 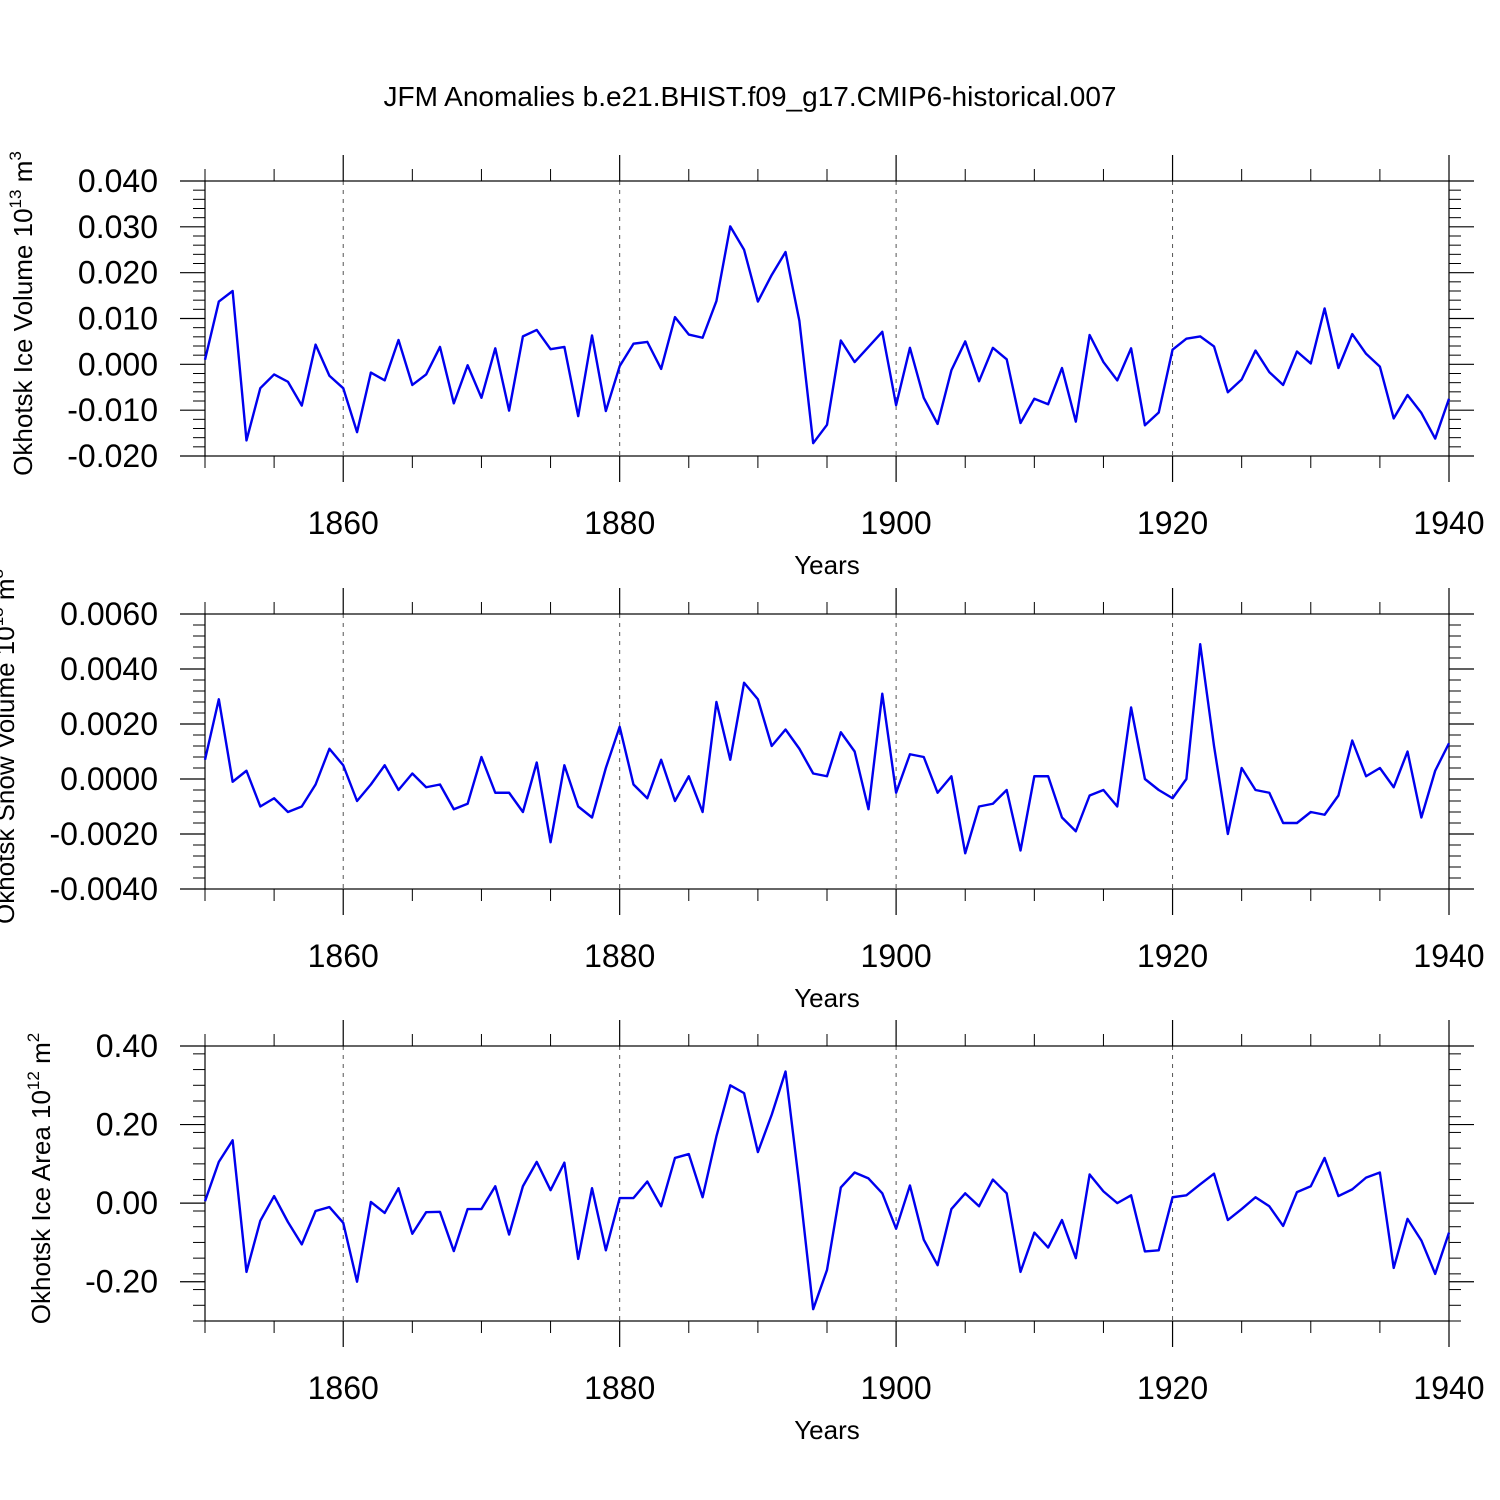 I want to click on y-tick-label: 0.000, so click(x=118, y=364).